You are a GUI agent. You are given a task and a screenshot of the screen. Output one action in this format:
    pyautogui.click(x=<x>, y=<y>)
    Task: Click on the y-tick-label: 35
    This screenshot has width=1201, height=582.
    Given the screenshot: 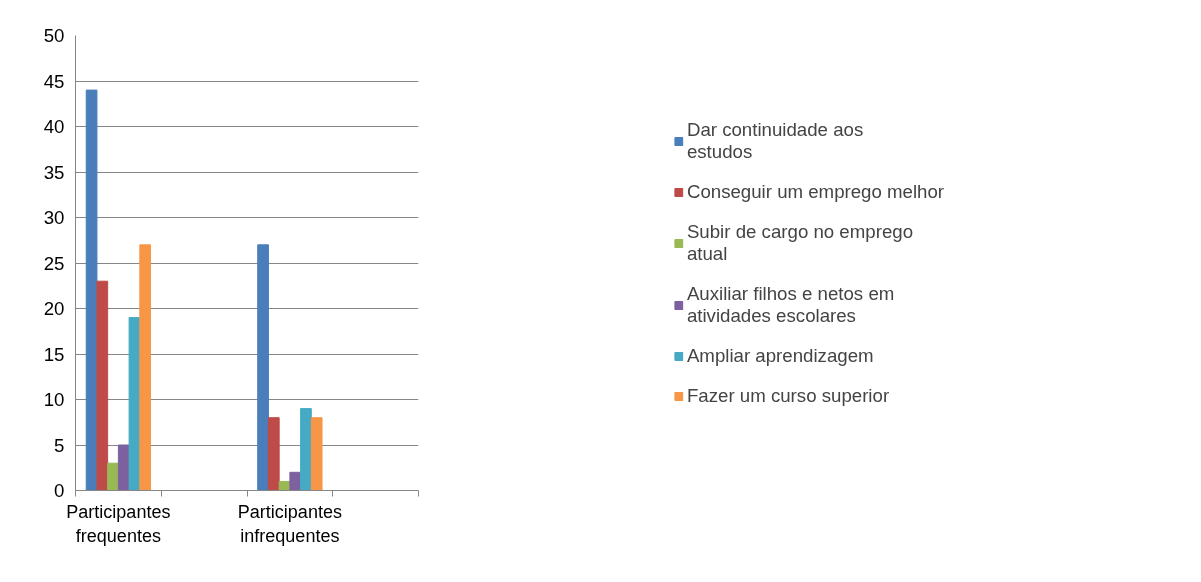 What is the action you would take?
    pyautogui.click(x=54, y=172)
    